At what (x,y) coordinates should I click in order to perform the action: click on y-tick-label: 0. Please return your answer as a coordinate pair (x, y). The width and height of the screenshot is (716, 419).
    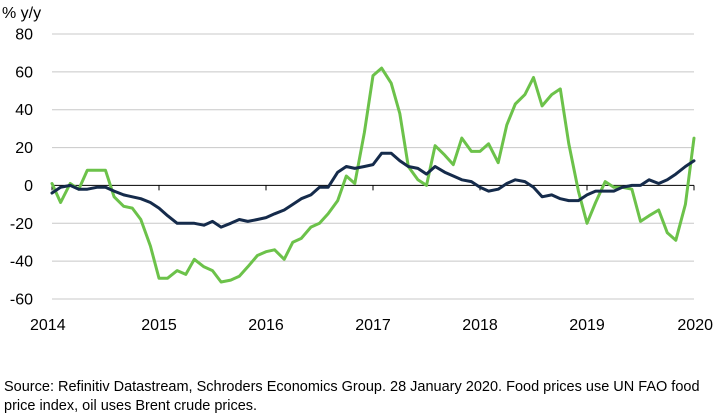
    Looking at the image, I should click on (28, 186).